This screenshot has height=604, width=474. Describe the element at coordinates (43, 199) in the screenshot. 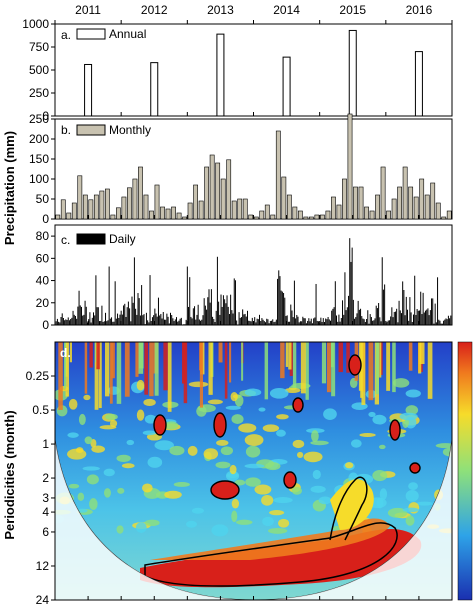

I see `y-tick-label: 50` at that location.